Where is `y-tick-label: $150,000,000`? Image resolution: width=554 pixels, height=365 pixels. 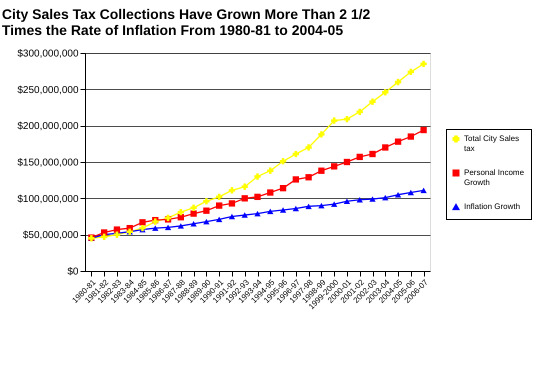 y-tick-label: $150,000,000 is located at coordinates (48, 163).